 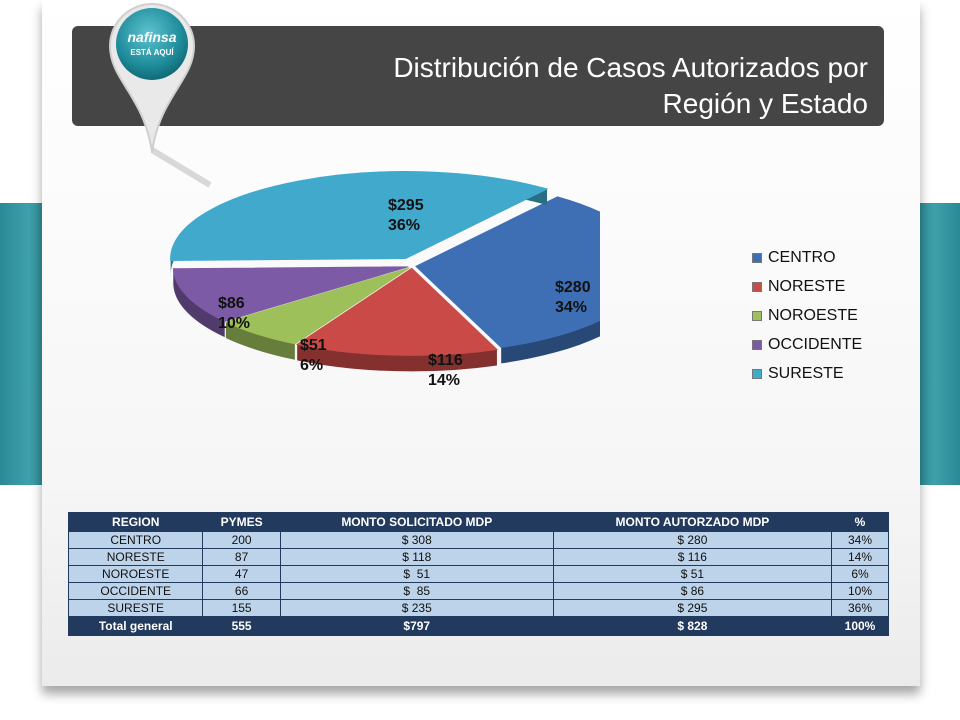 I want to click on data-label-noroeste: $51 6%, so click(x=313, y=355).